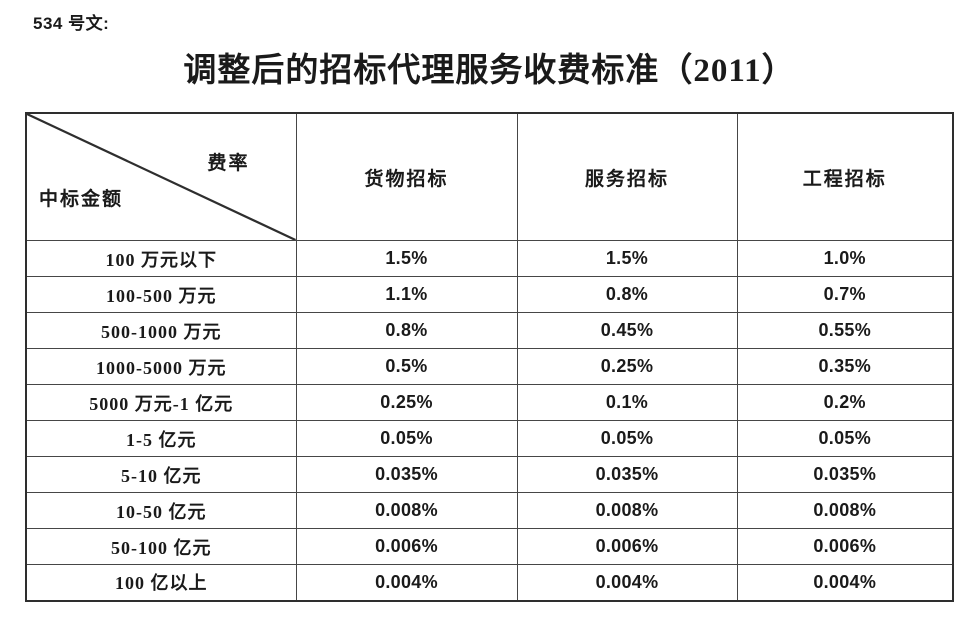 This screenshot has width=979, height=629. Describe the element at coordinates (845, 510) in the screenshot. I see `rate-cell-engineering: 0.008%` at that location.